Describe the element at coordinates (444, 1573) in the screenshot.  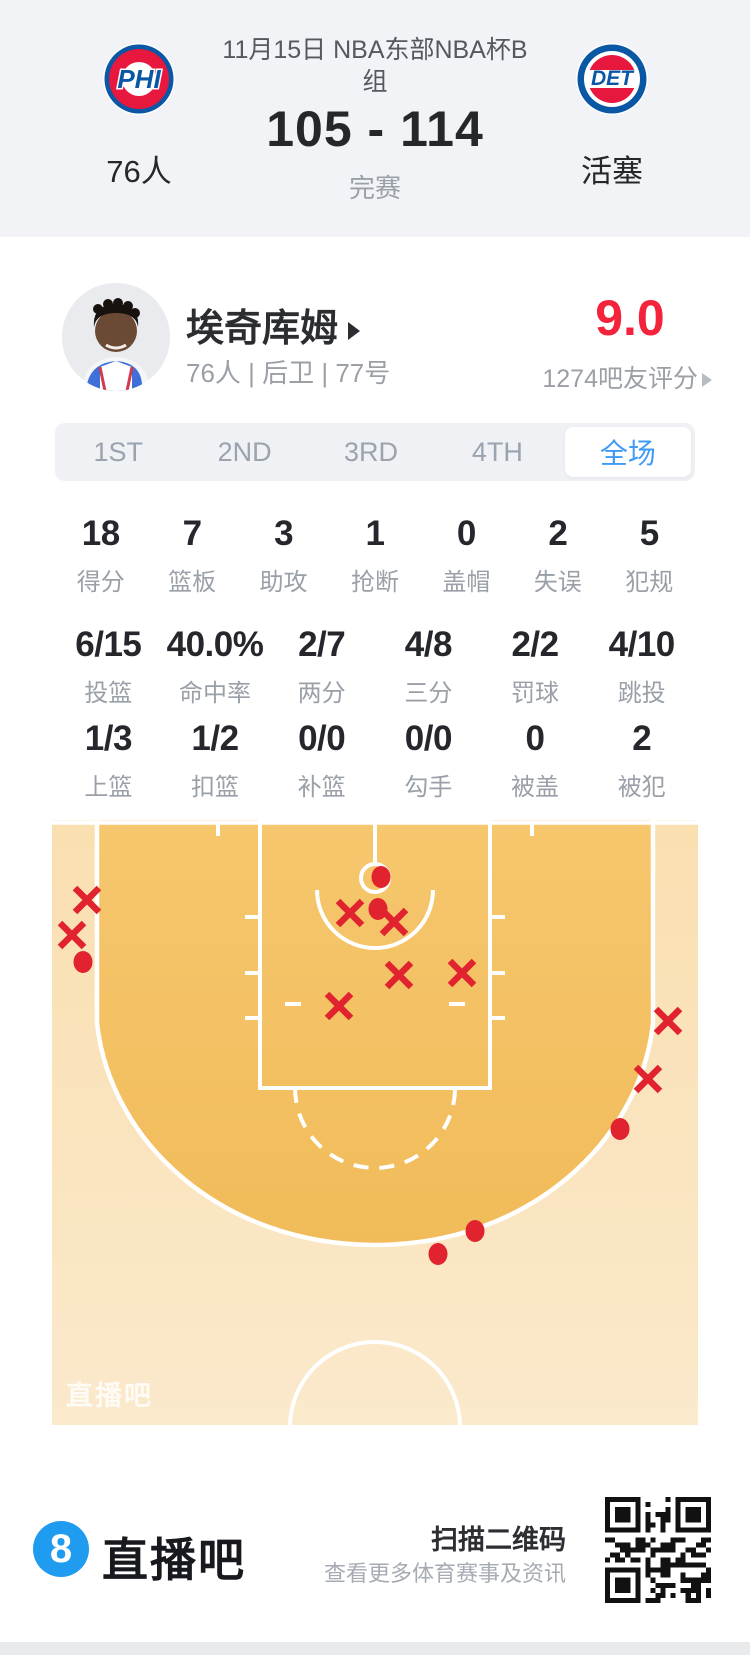
I see `qr-subtitle: 查看更多体育赛事及资讯` at that location.